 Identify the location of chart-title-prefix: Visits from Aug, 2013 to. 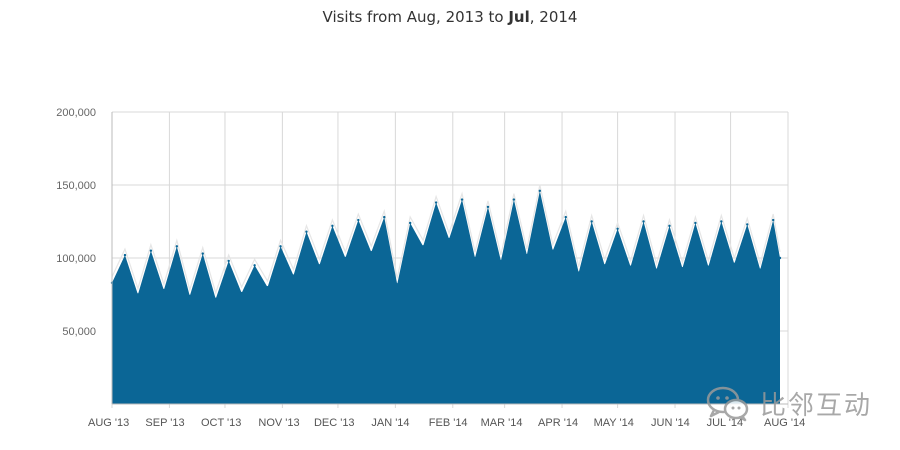
(415, 17).